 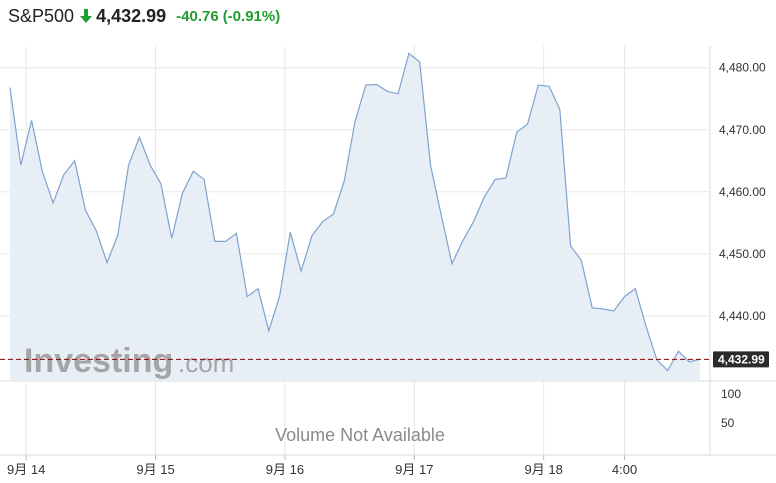 What do you see at coordinates (624, 469) in the screenshot?
I see `x-tick-label: 4:00` at bounding box center [624, 469].